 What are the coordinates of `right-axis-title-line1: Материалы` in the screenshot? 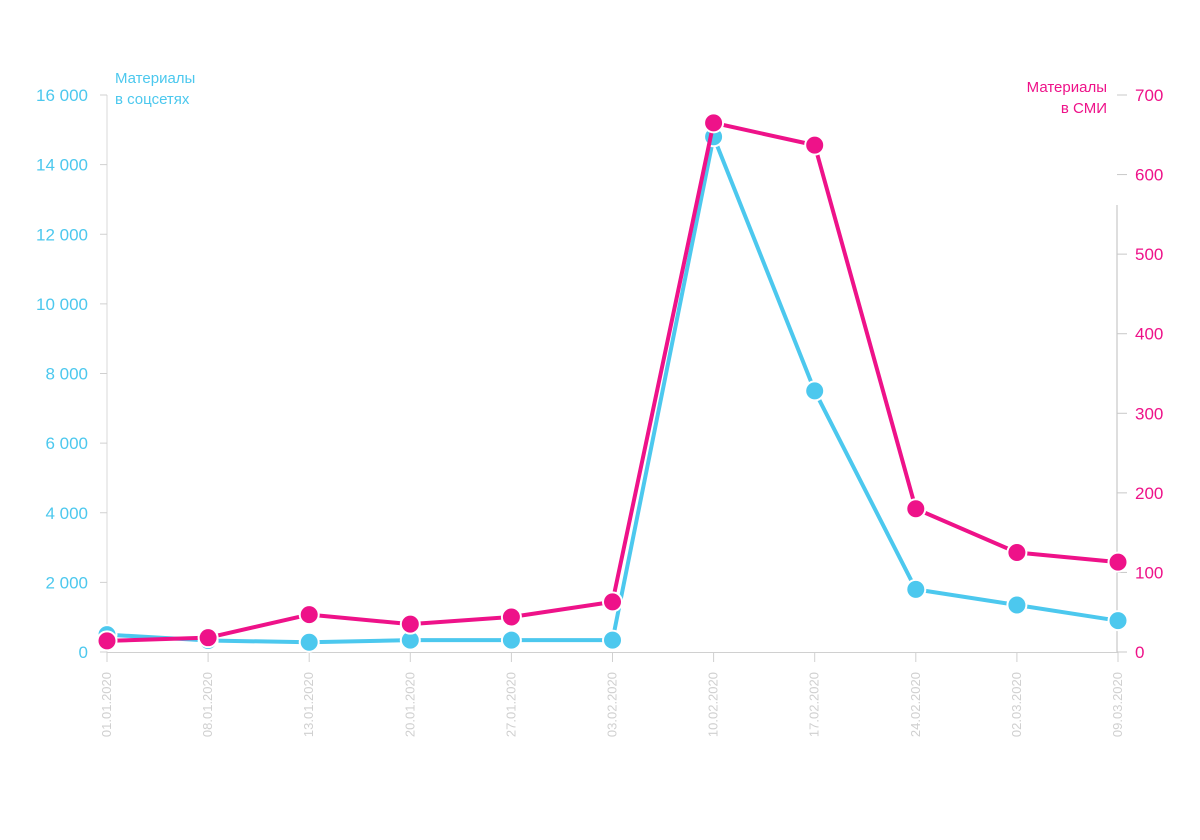 It's located at (1066, 87).